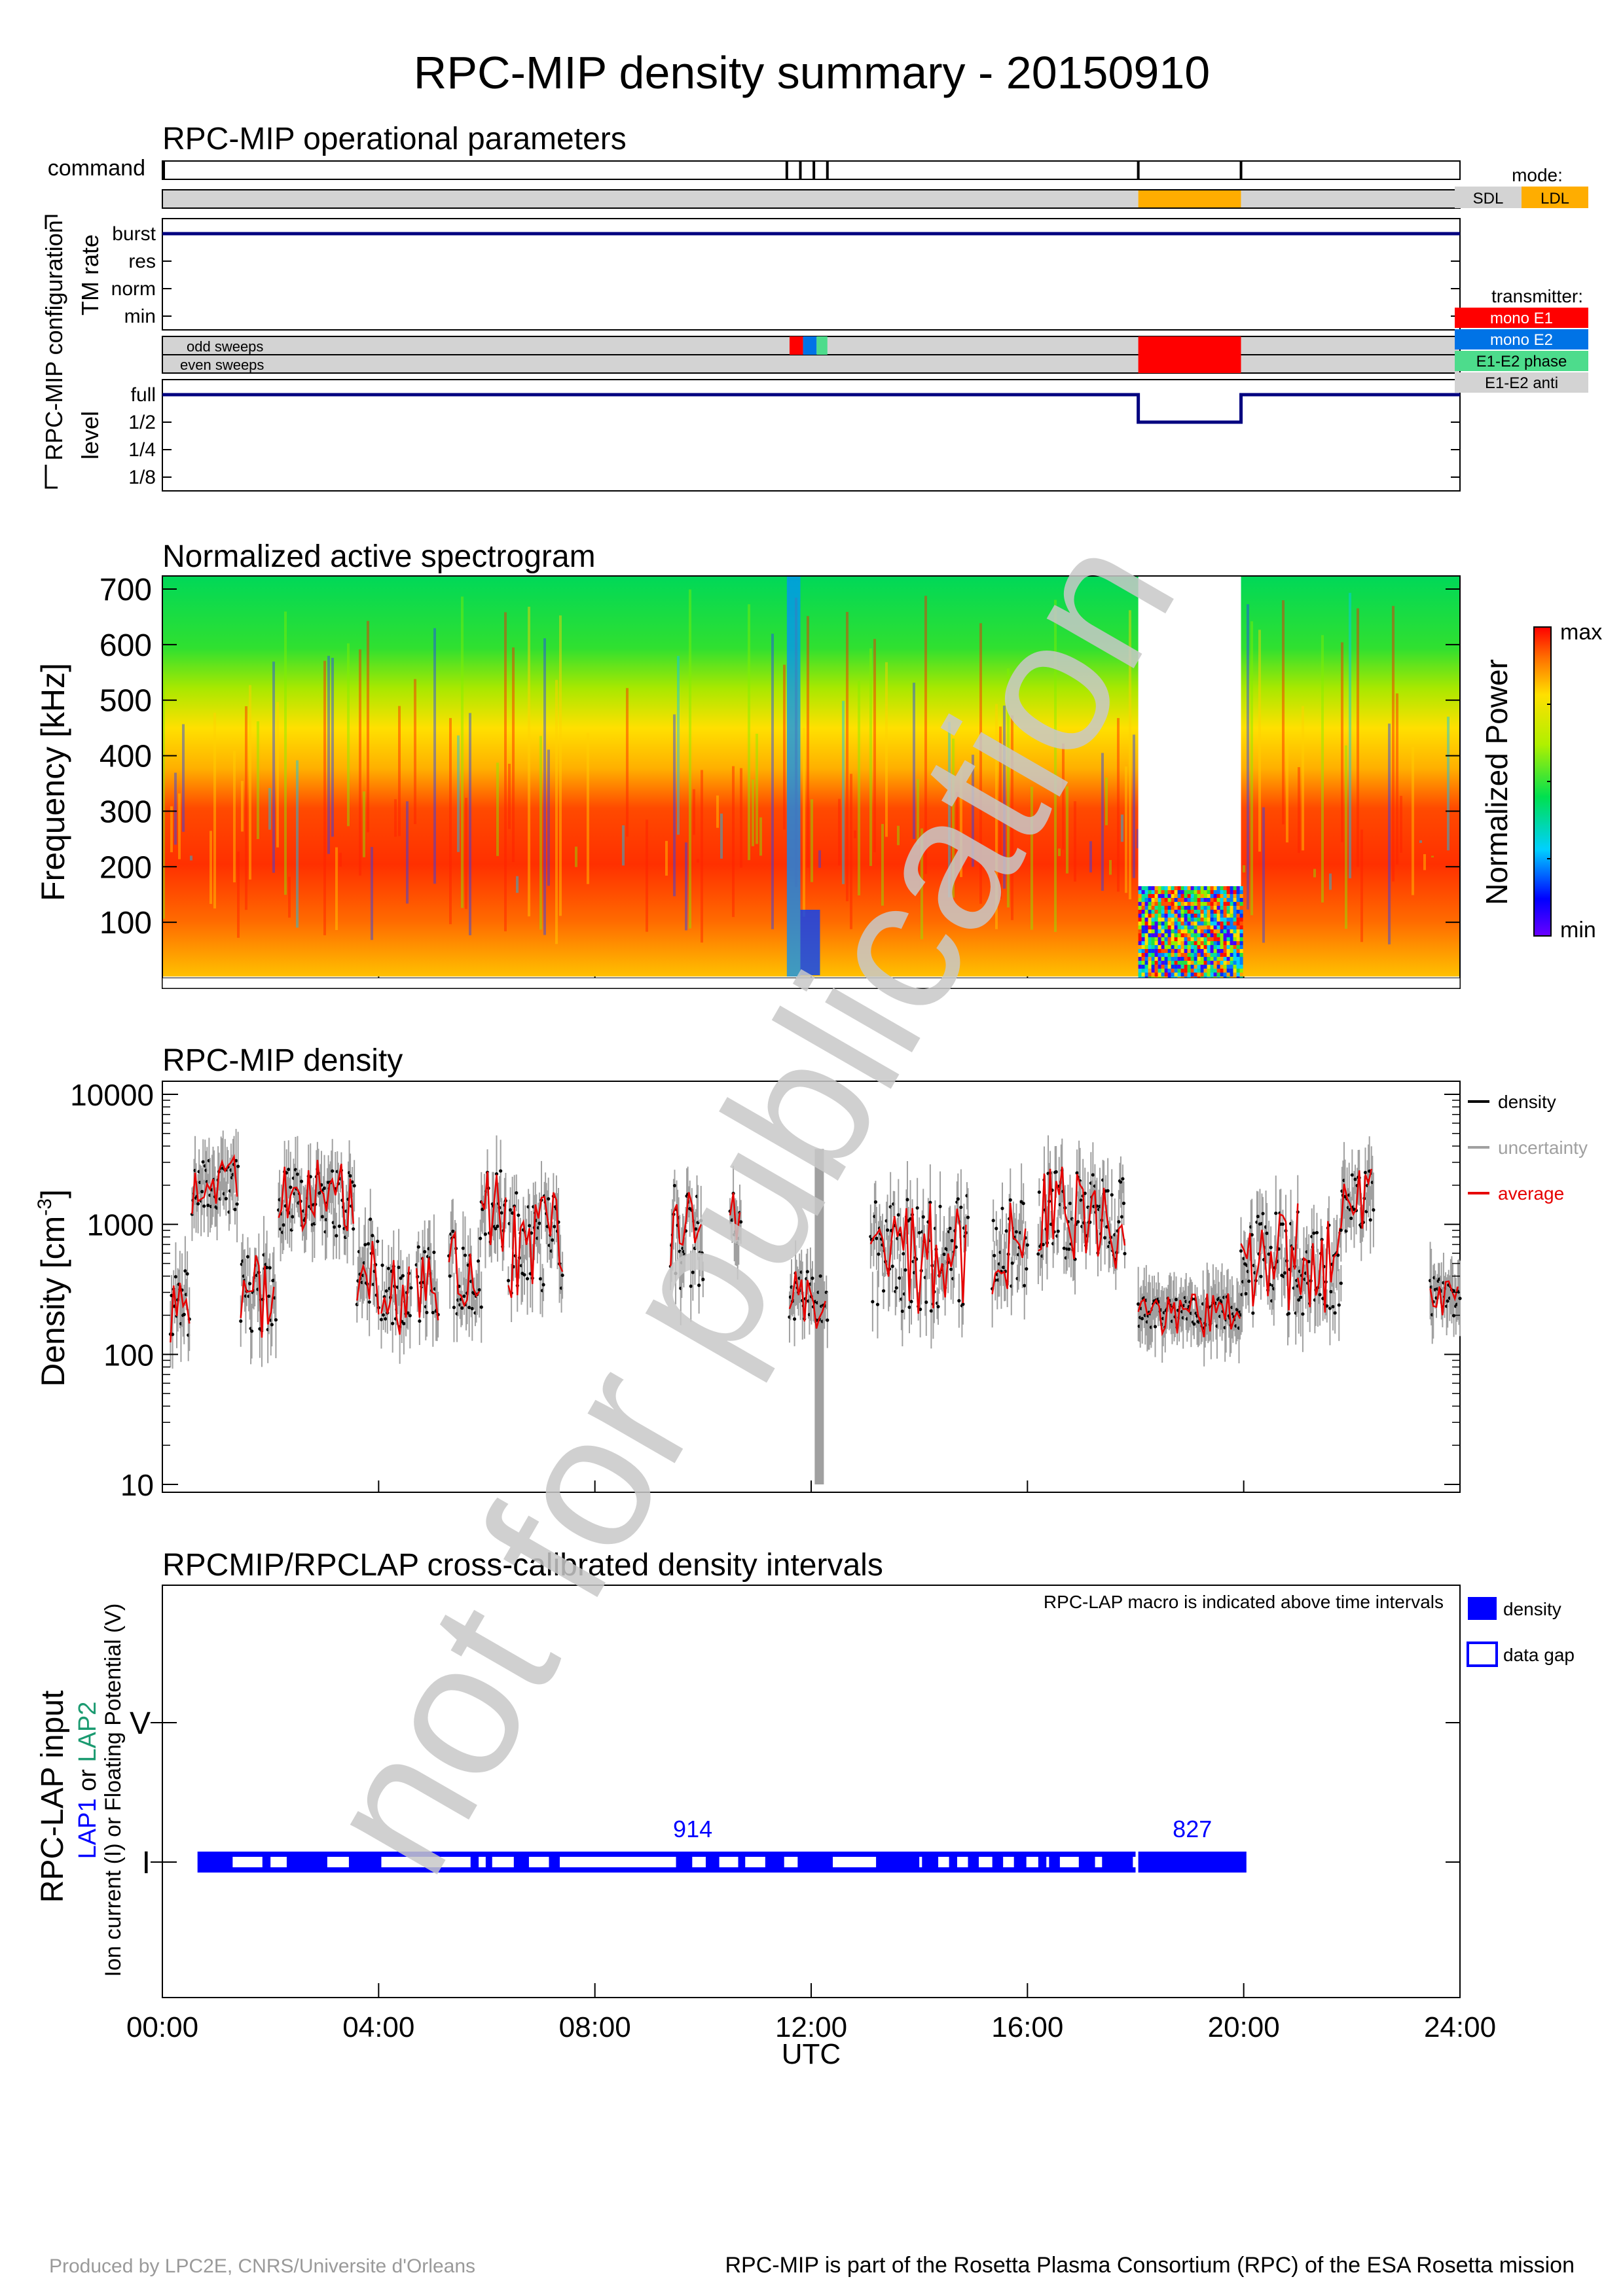  What do you see at coordinates (1521, 351) in the screenshot?
I see `transmitter-legend: mono E1 mono E2 E1-E2 phase E1-E2 anti` at bounding box center [1521, 351].